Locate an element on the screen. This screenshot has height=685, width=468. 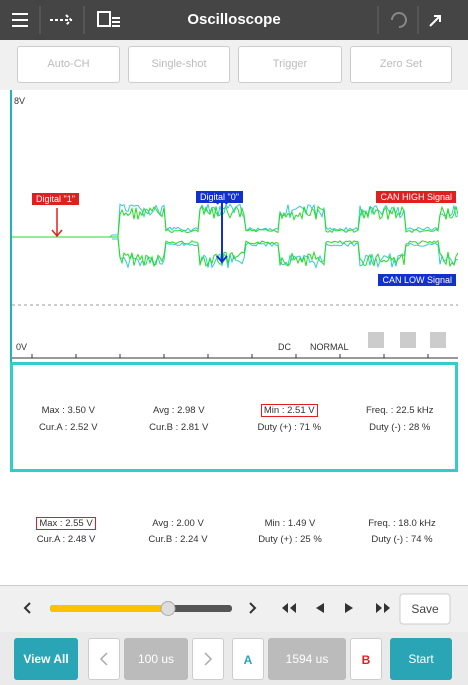
cur-a: Cur.A : 2.48 V is located at coordinates (66, 539).